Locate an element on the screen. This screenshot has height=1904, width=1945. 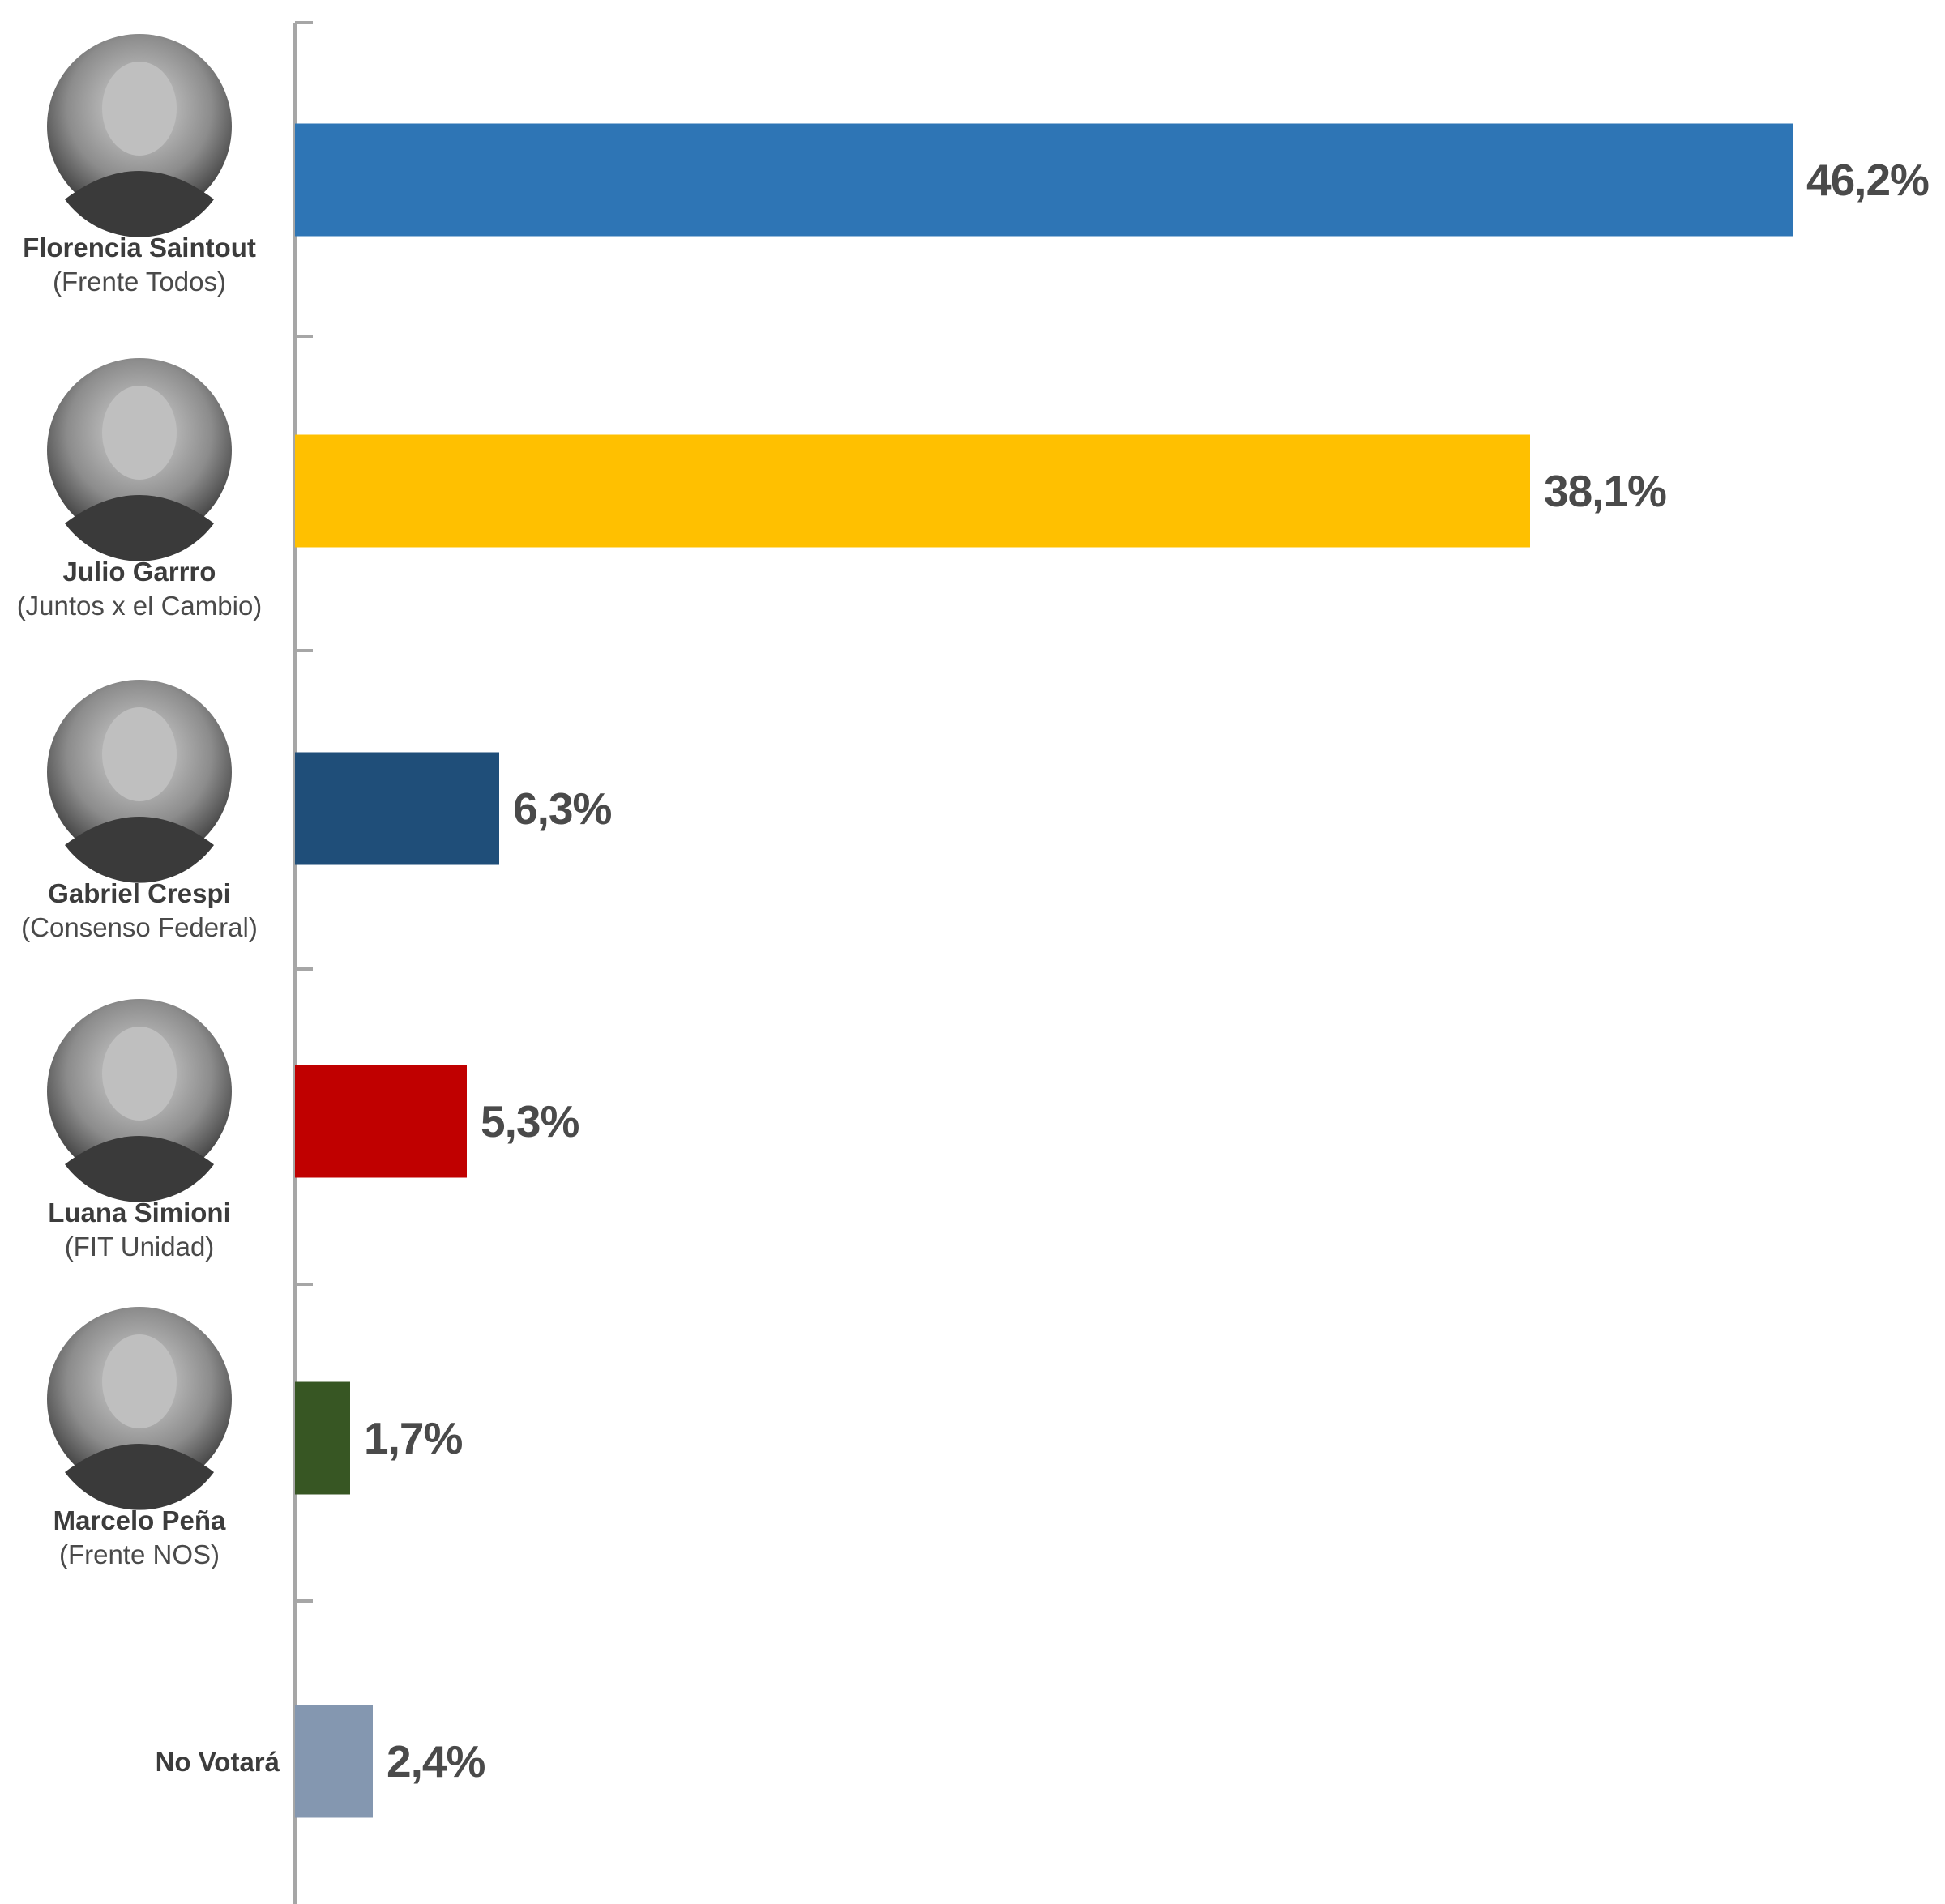
value-label: 46,2% is located at coordinates (1867, 180).